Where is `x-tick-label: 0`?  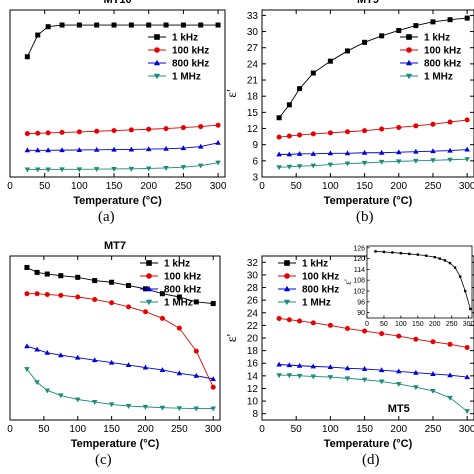 x-tick-label: 0 is located at coordinates (10, 429).